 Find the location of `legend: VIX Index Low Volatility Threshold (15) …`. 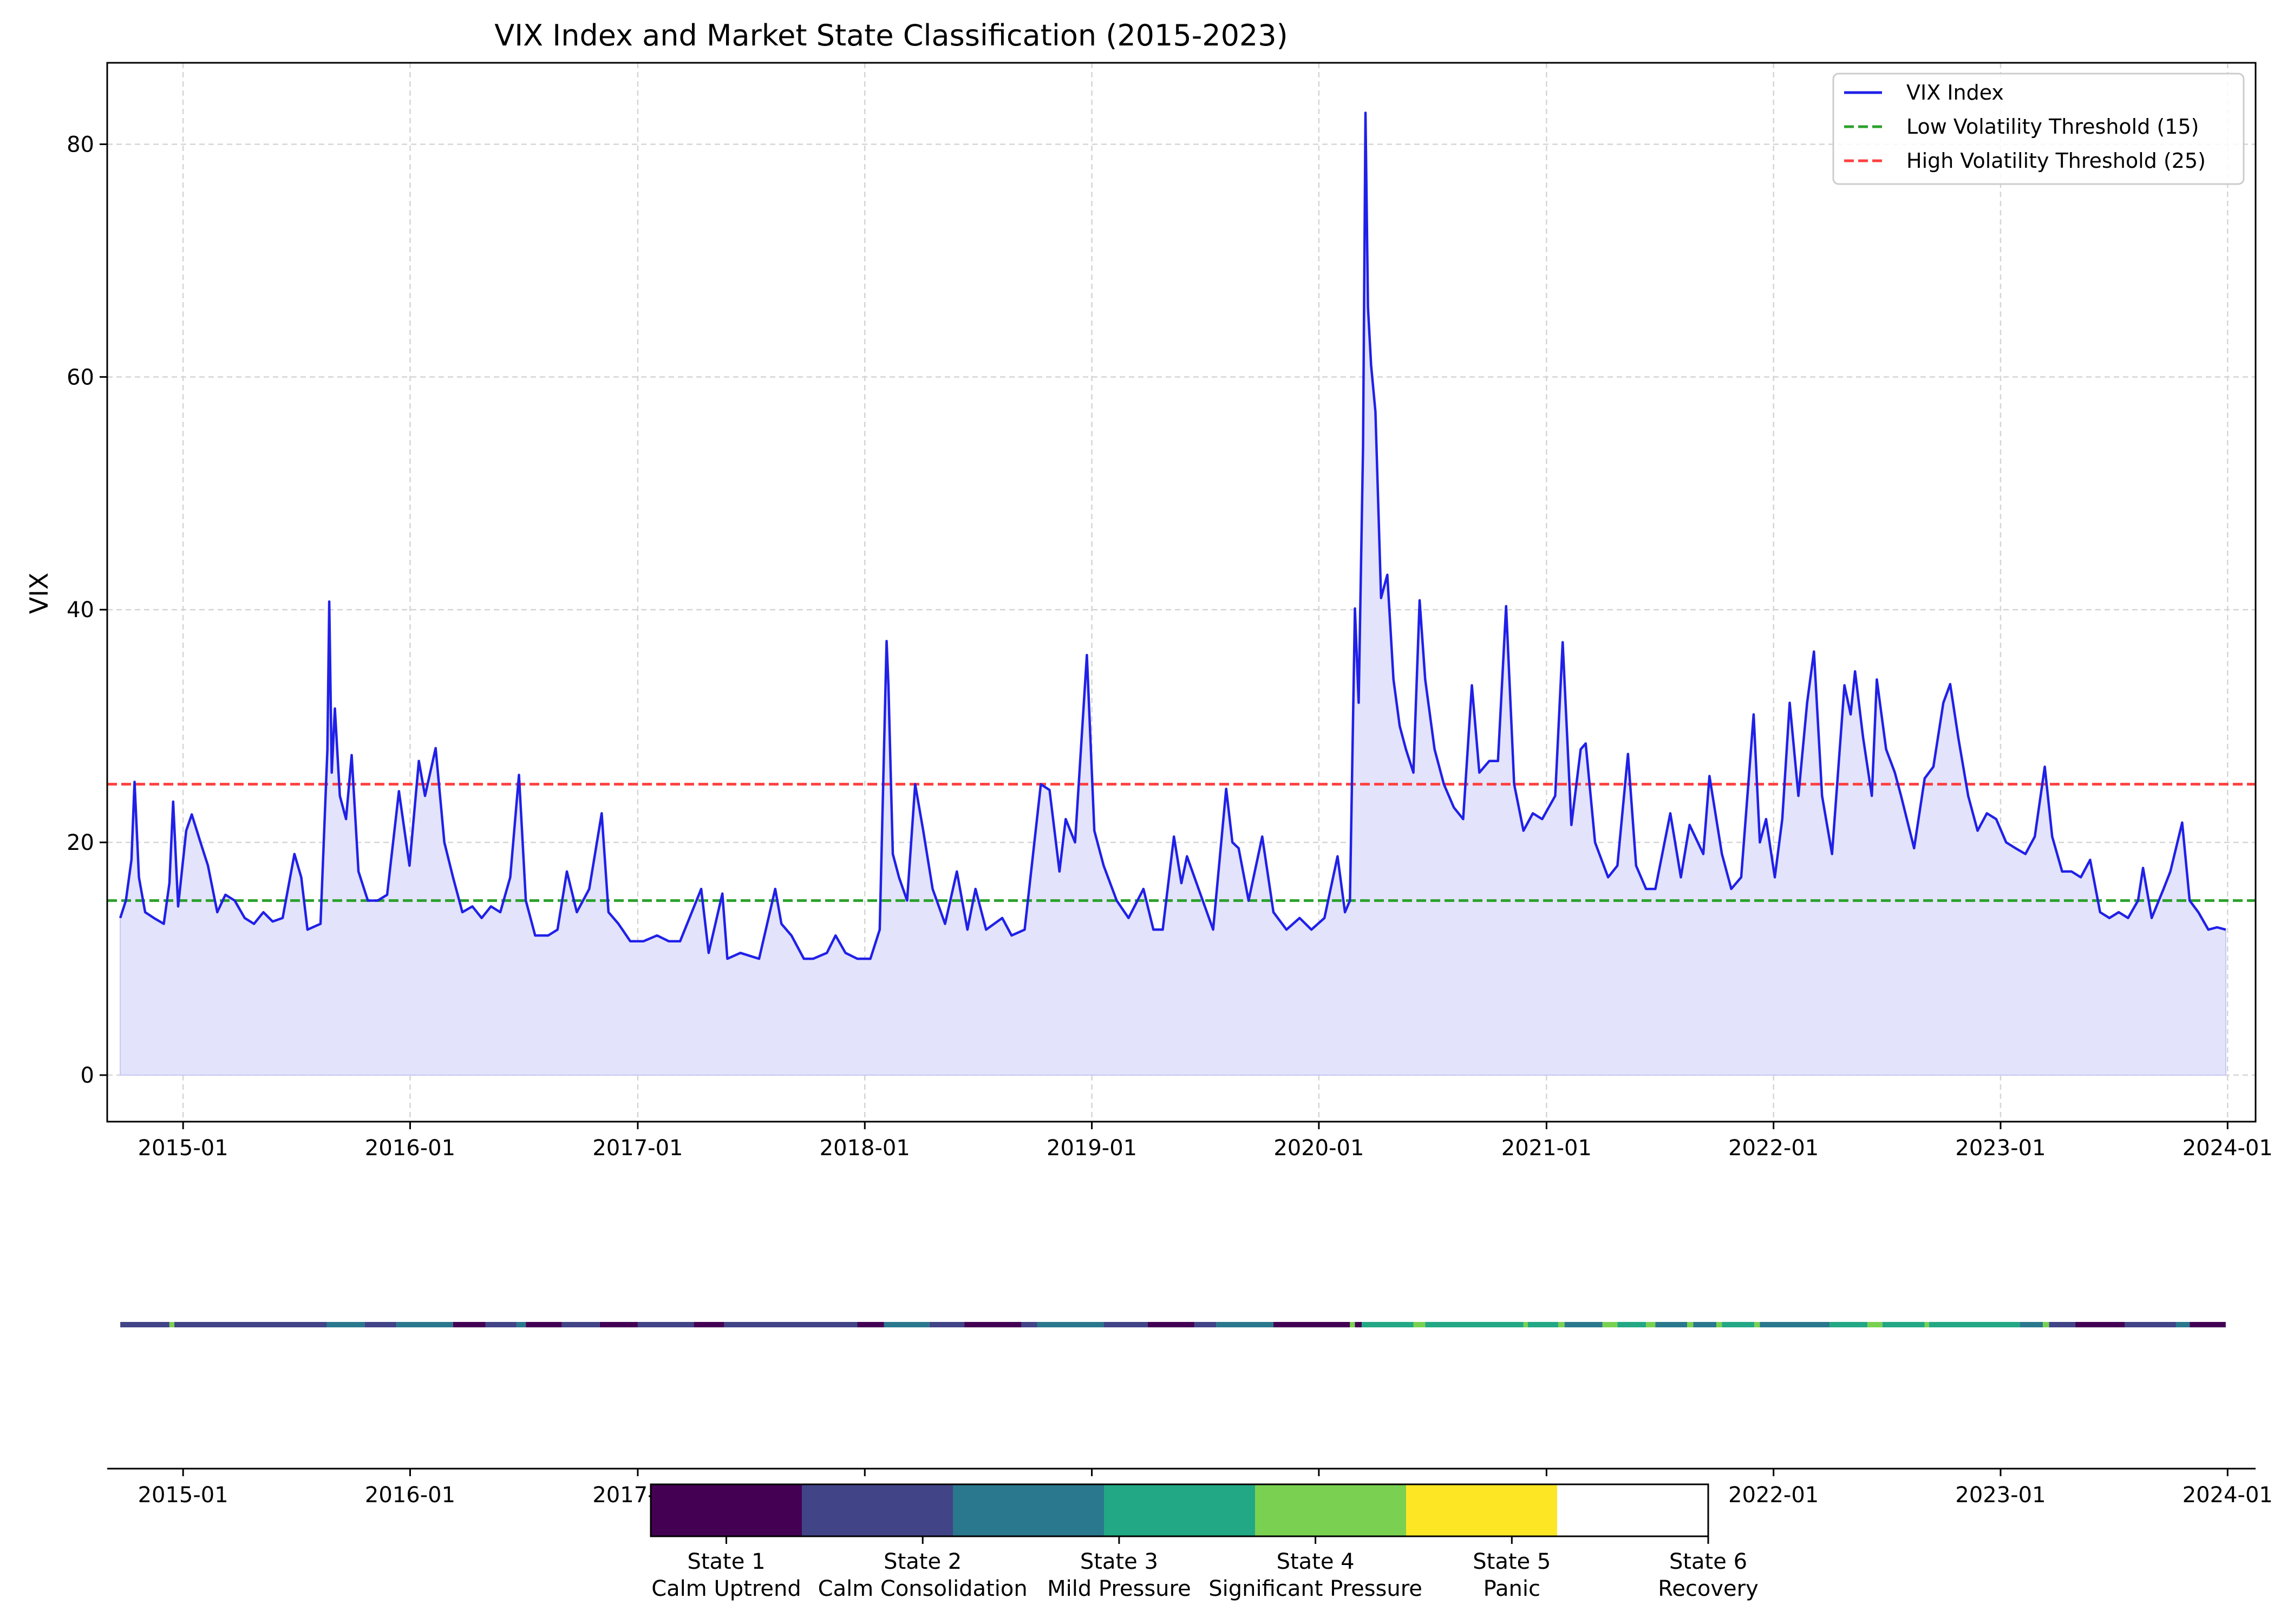

legend: VIX Index Low Volatility Threshold (15) … is located at coordinates (2039, 129).